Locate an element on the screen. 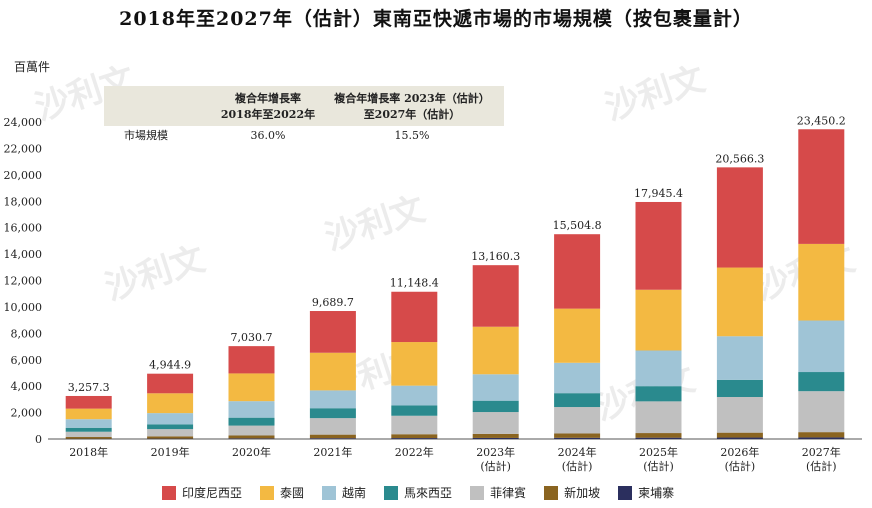 The height and width of the screenshot is (508, 872). y-tick-label: 2,000 is located at coordinates (27, 413).